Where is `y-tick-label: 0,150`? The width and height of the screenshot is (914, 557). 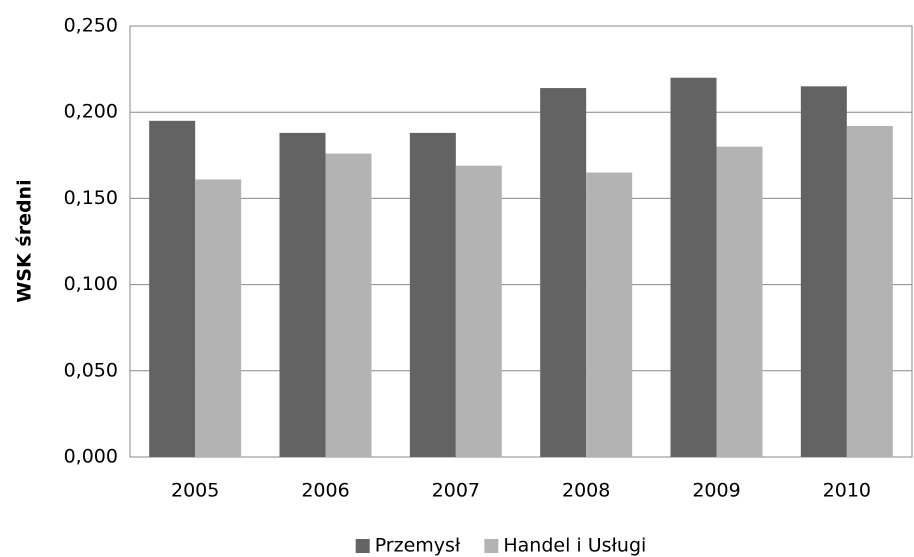
y-tick-label: 0,150 is located at coordinates (91, 198).